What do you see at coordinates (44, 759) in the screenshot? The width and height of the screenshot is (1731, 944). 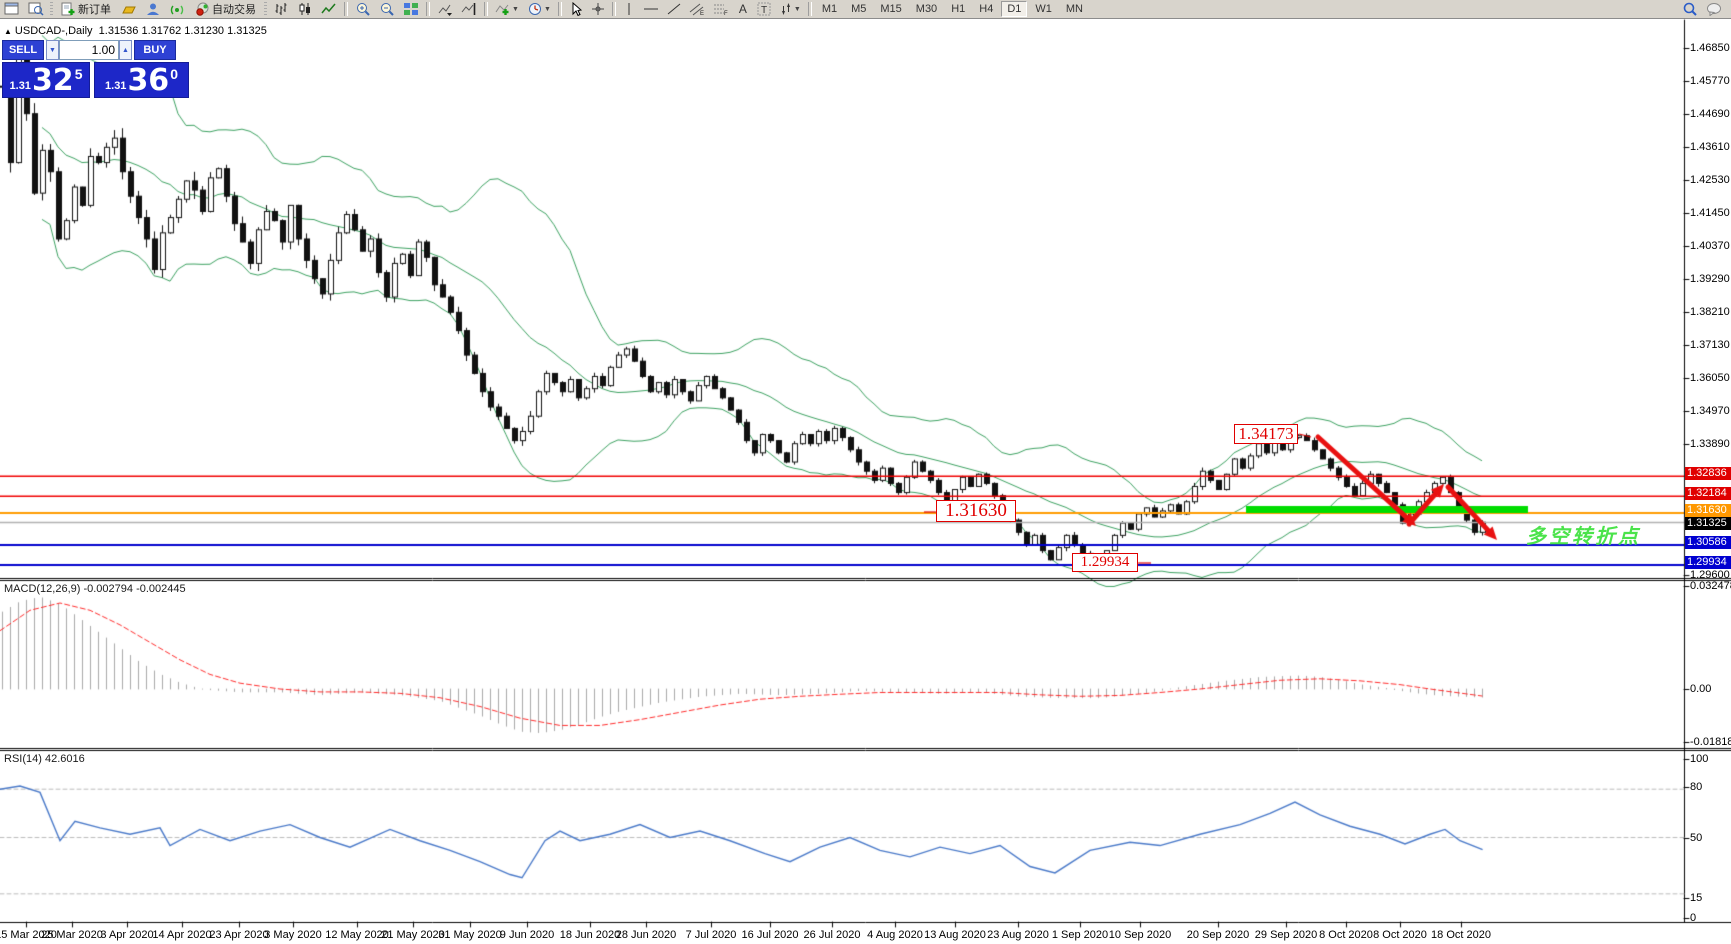 I see `rsi-label: RSI(14) 42.6016` at bounding box center [44, 759].